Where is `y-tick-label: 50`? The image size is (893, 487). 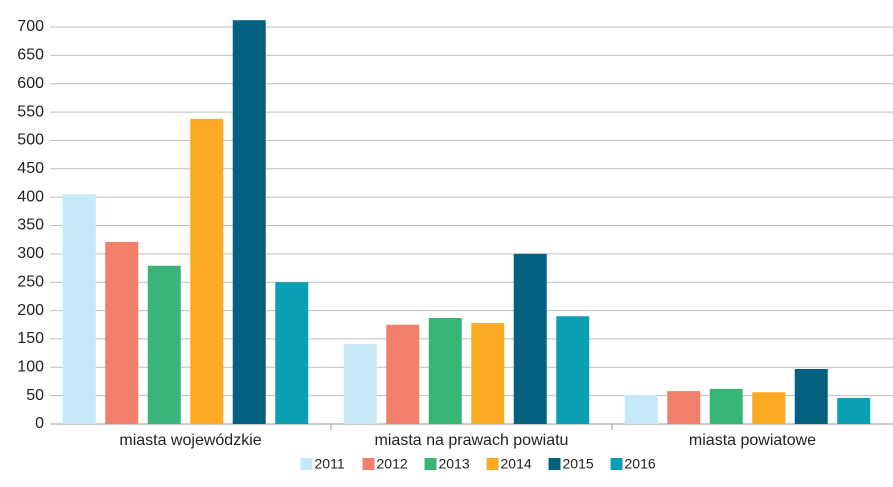 y-tick-label: 50 is located at coordinates (35, 395).